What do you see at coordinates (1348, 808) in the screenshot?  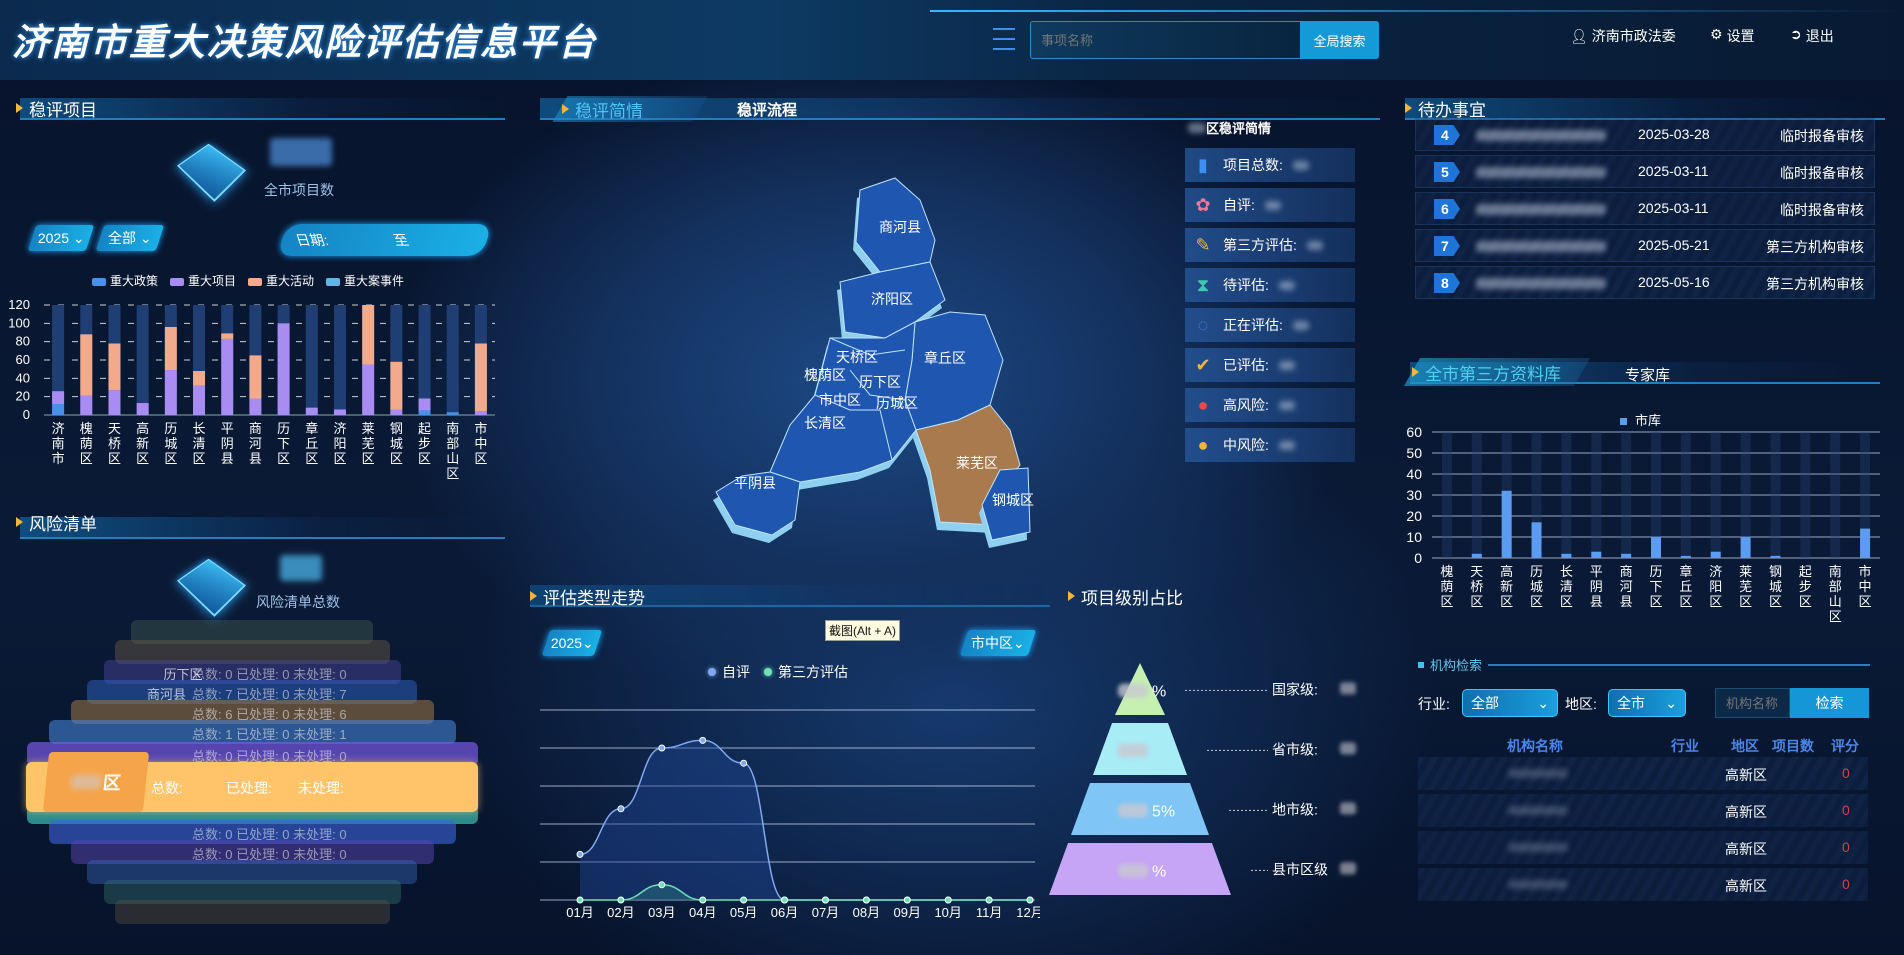 I see `blurred-count` at bounding box center [1348, 808].